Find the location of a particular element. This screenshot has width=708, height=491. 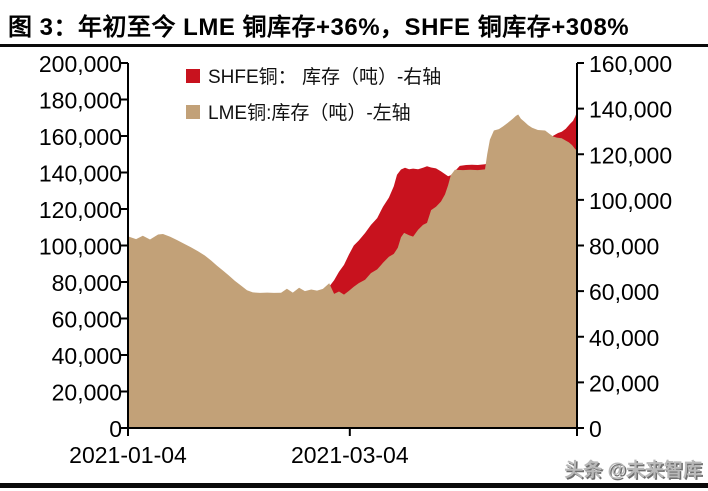

chart-legend: SHFE铜： 库存（吨）-右轴 LME铜:库存（吨）-左轴 is located at coordinates (313, 98).